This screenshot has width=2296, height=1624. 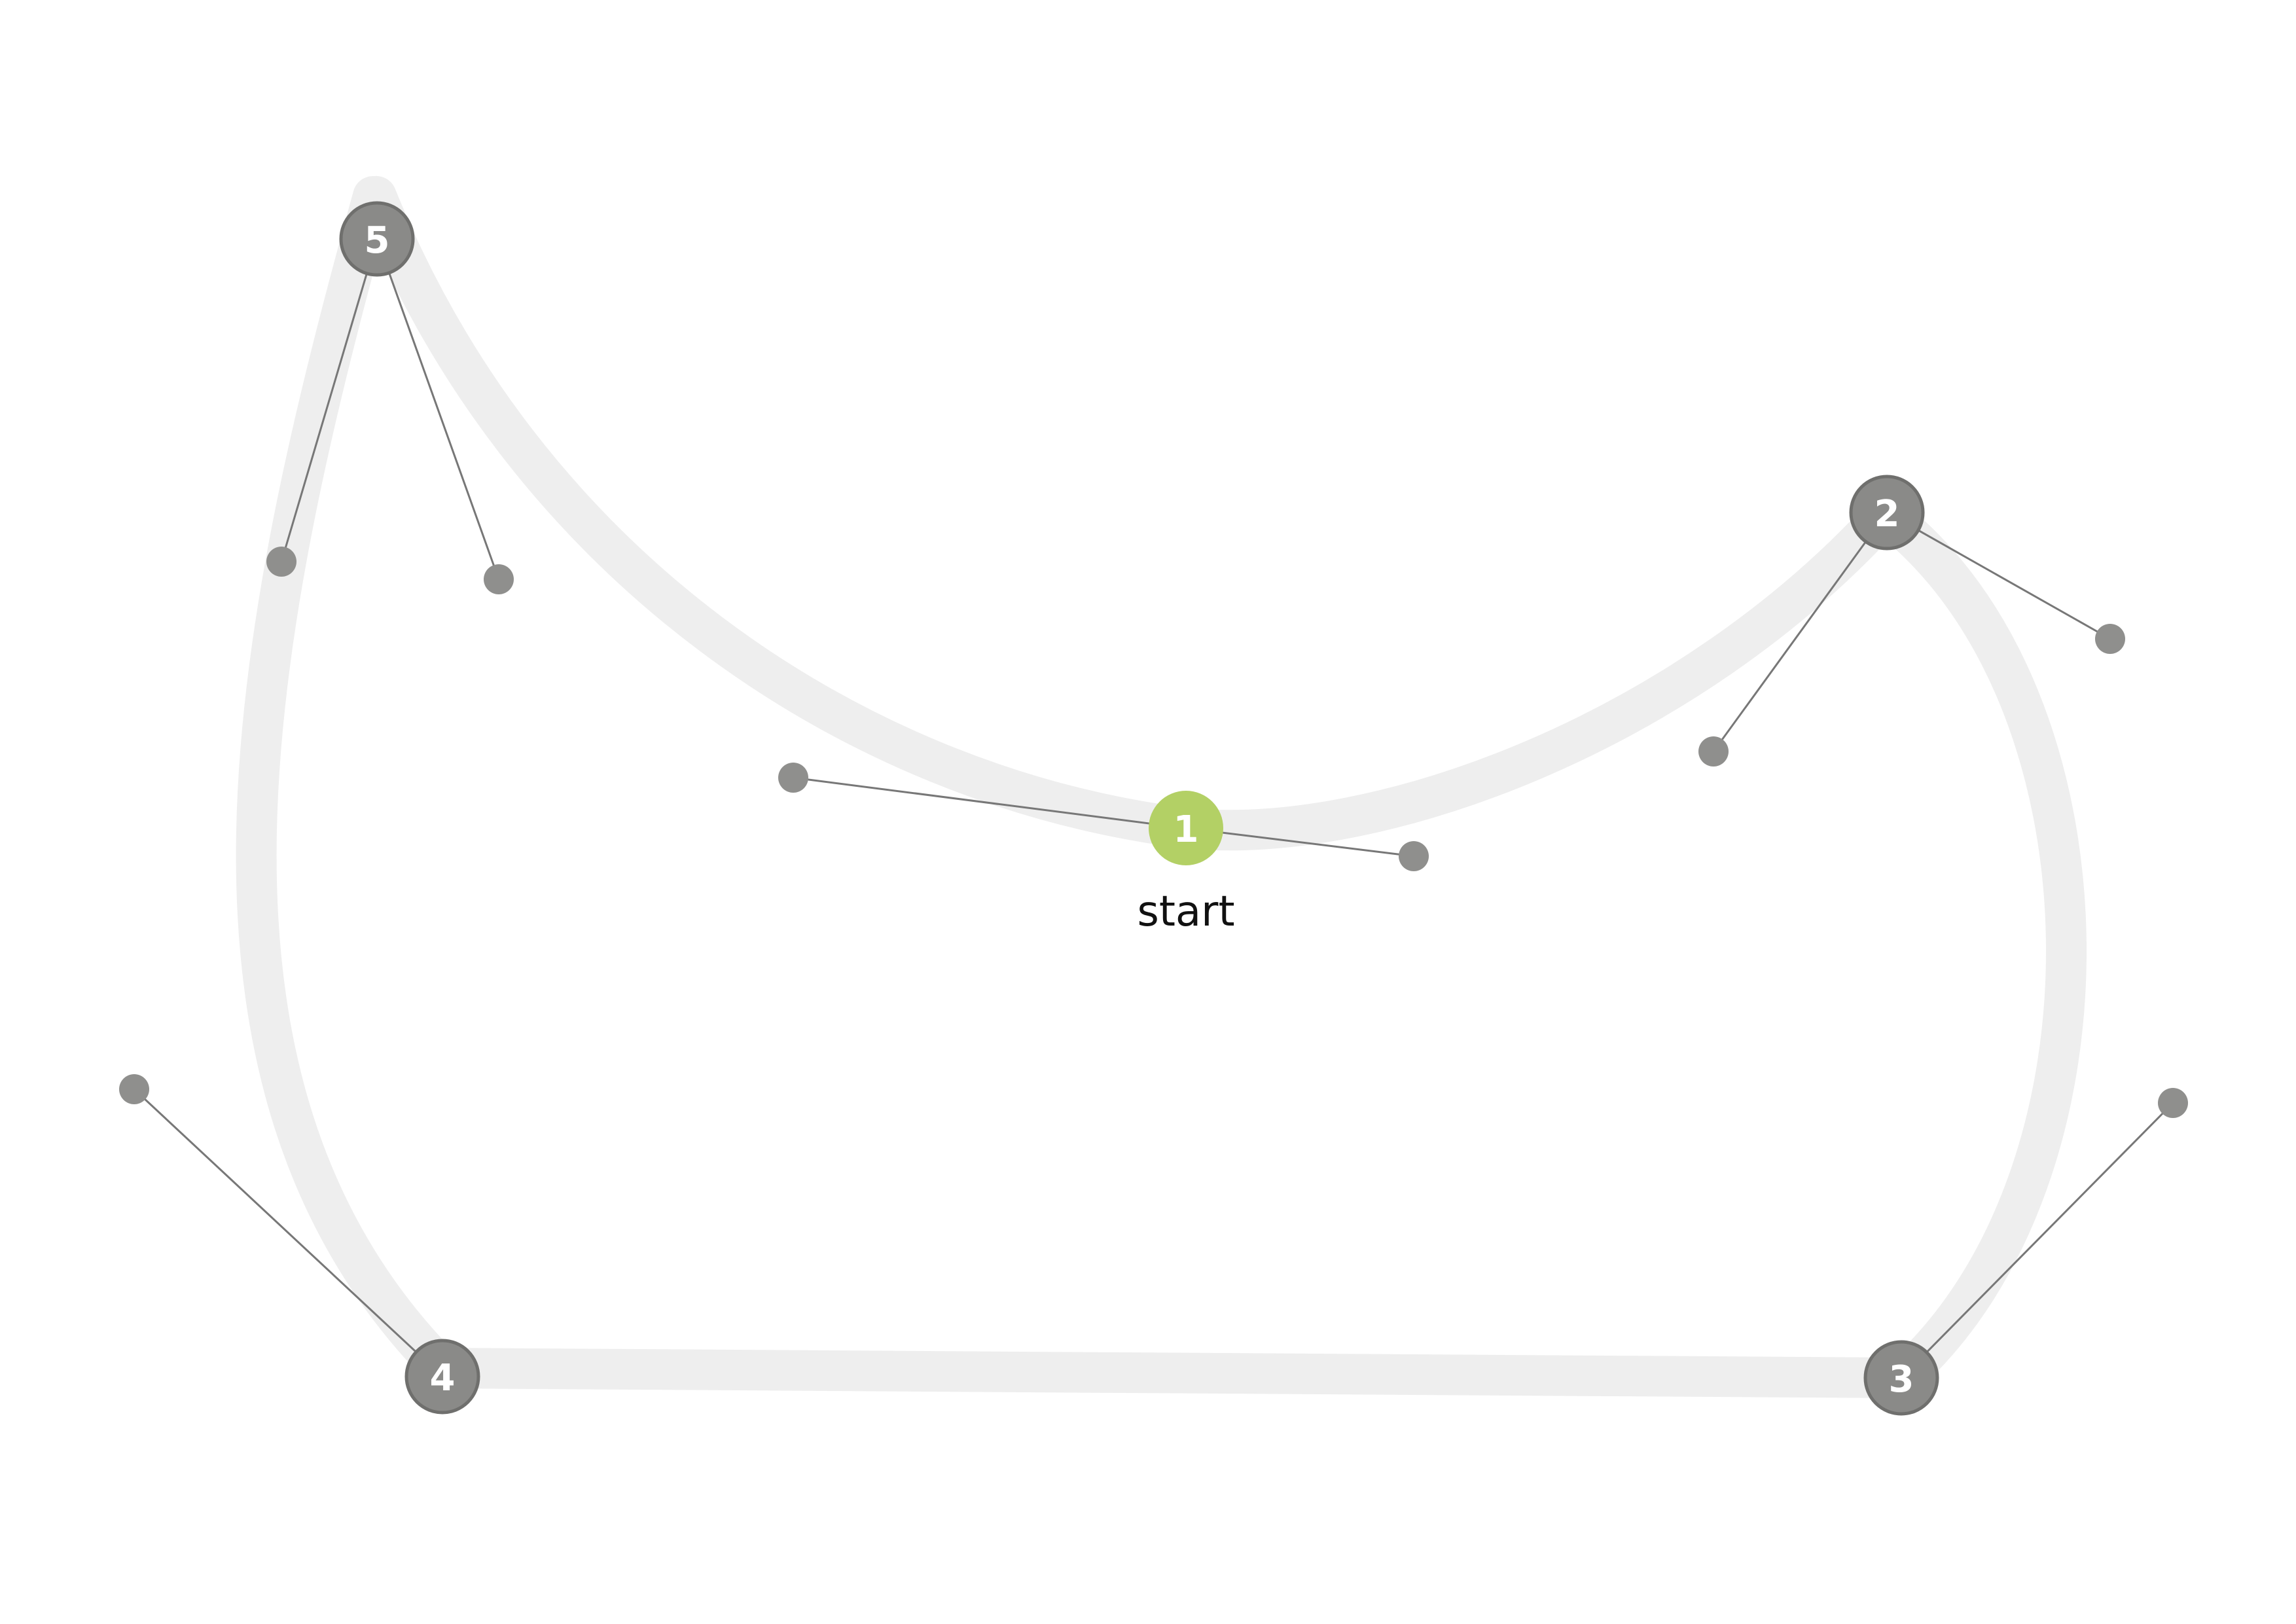 What do you see at coordinates (134, 1089) in the screenshot?
I see `handle-point-4-in` at bounding box center [134, 1089].